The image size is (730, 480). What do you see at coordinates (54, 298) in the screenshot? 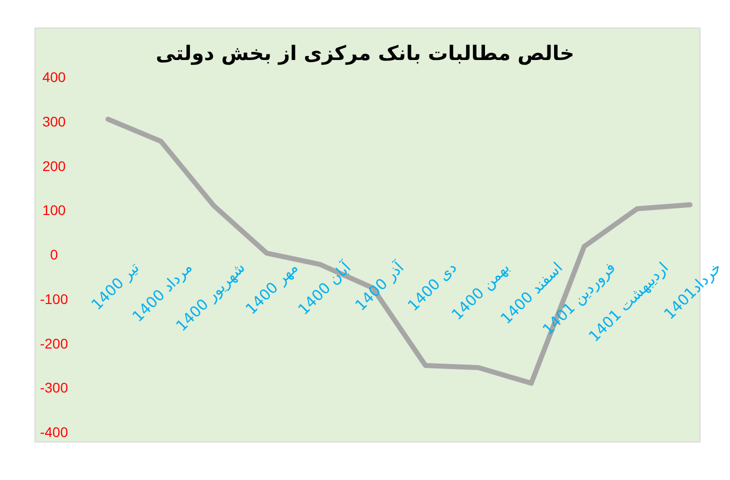
I see `y-tick-label: -100` at bounding box center [54, 298].